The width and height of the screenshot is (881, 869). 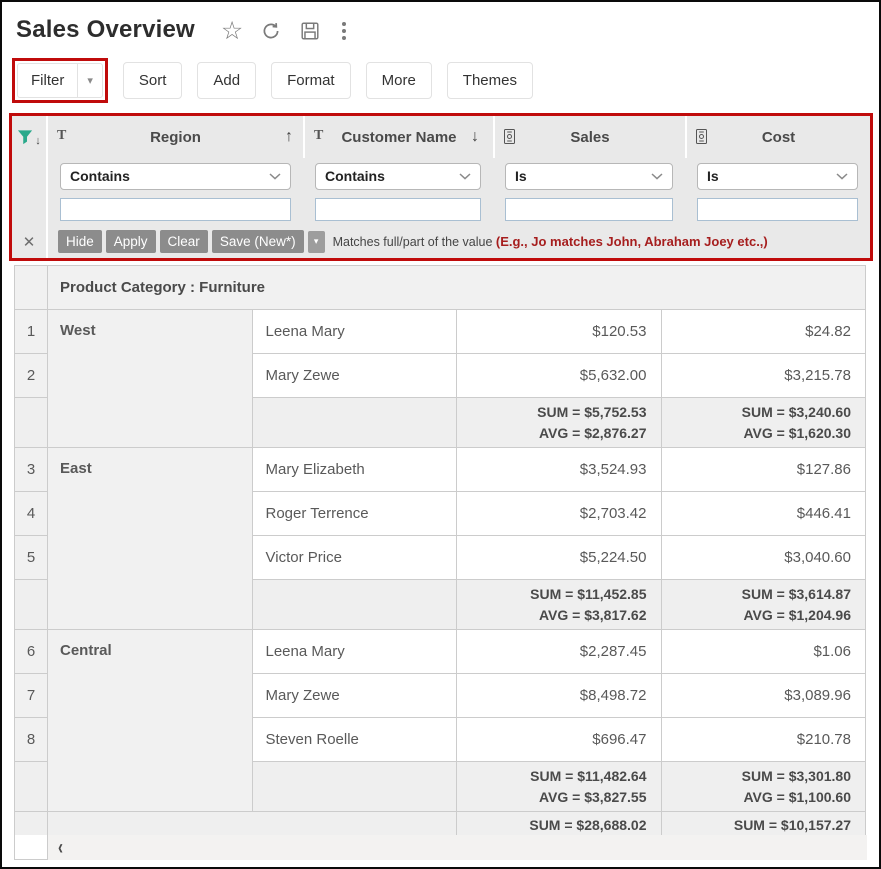 What do you see at coordinates (475, 136) in the screenshot?
I see `sort-descending-icon: ↓` at bounding box center [475, 136].